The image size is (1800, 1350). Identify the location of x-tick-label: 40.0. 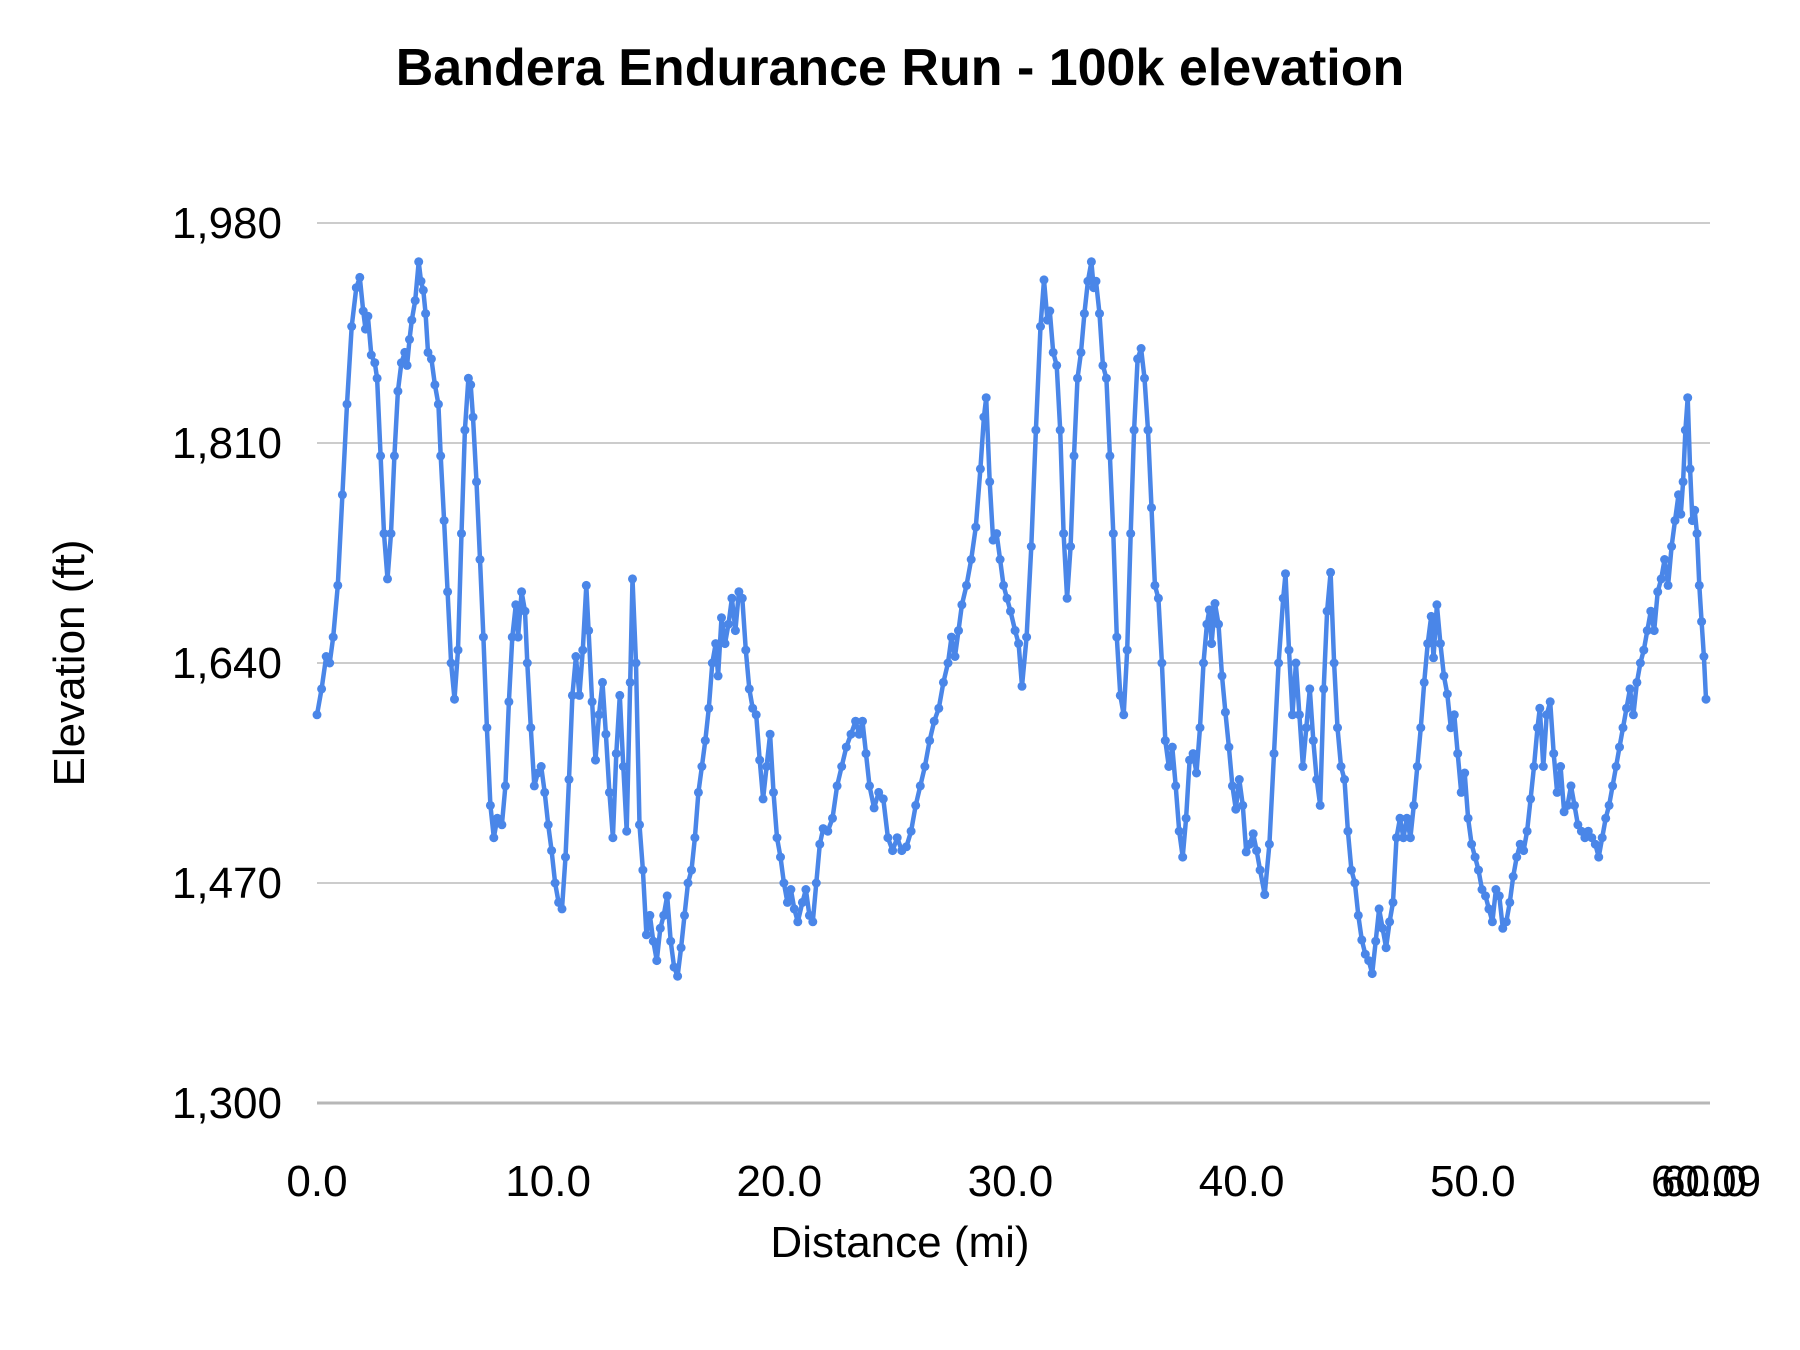
(1242, 1181).